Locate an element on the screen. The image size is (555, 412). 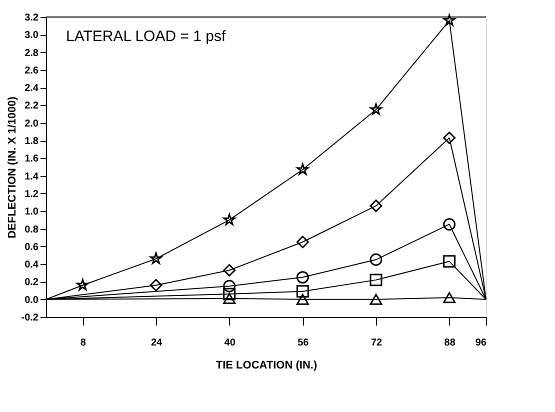
x-tick-label: 40 is located at coordinates (230, 343).